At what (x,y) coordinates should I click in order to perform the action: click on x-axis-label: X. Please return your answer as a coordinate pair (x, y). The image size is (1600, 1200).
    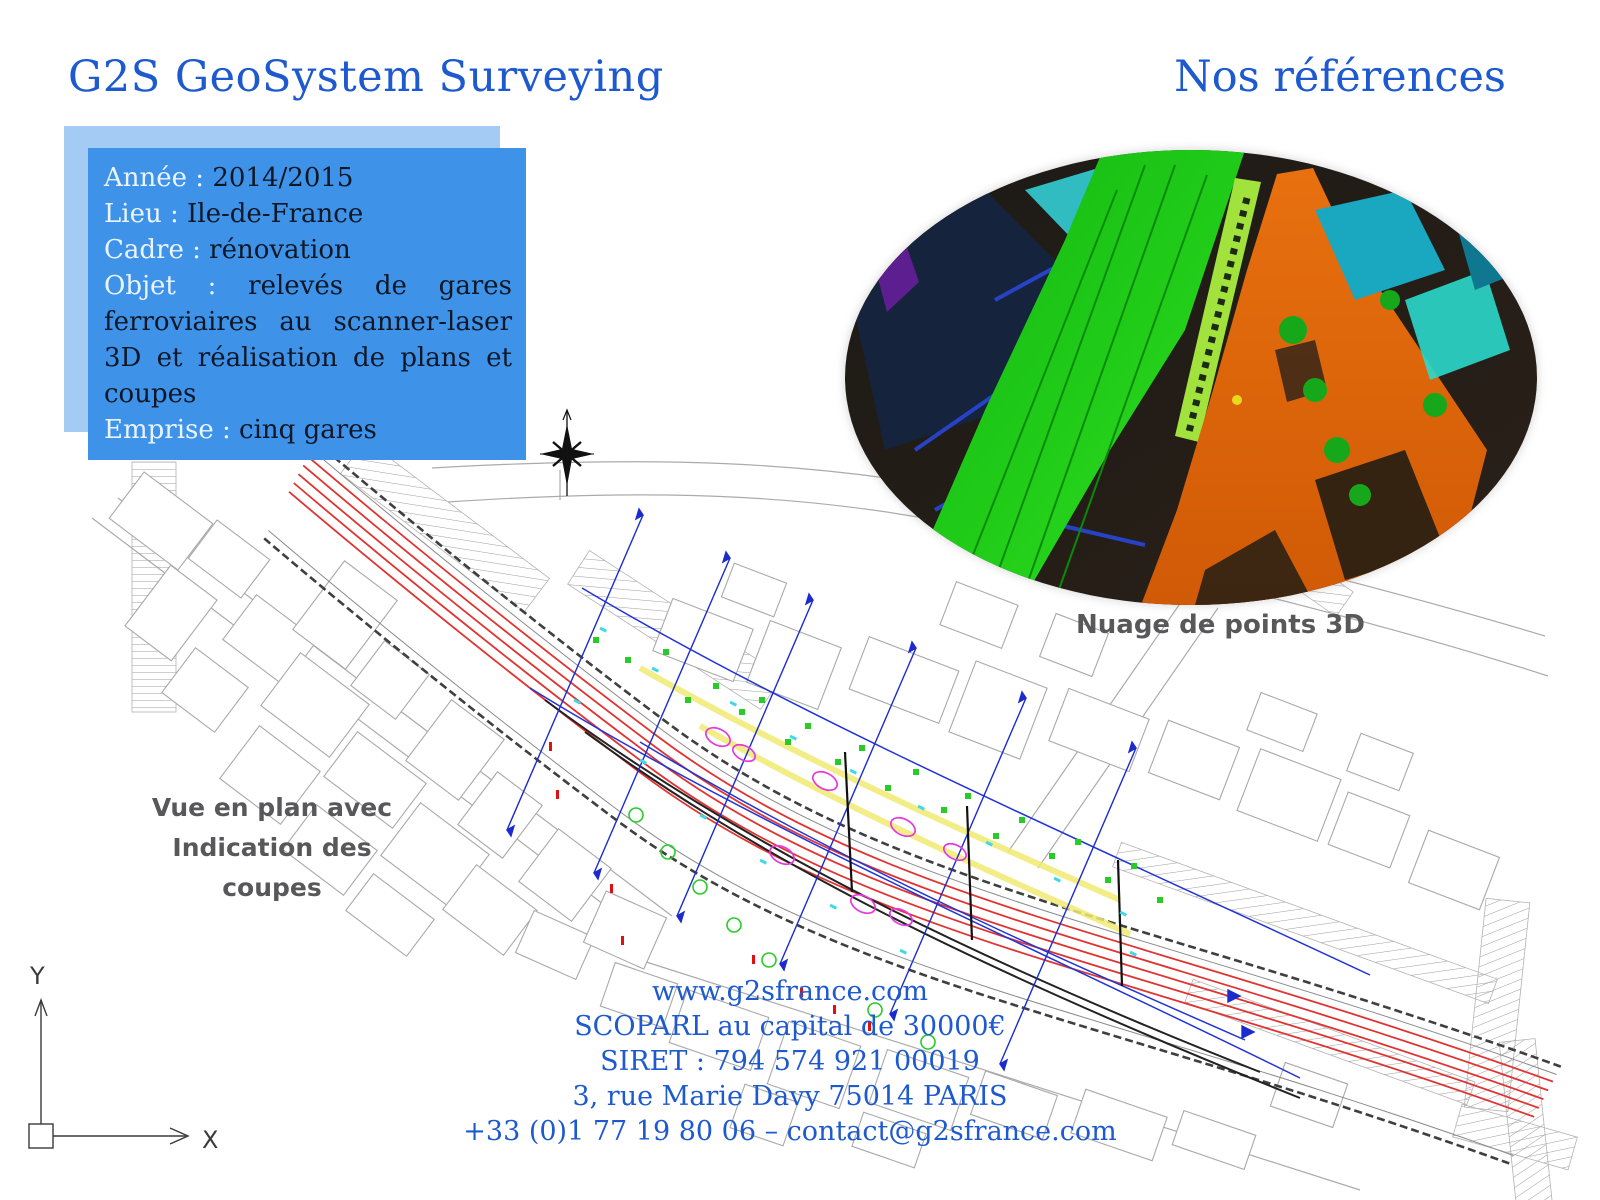
    Looking at the image, I should click on (210, 1140).